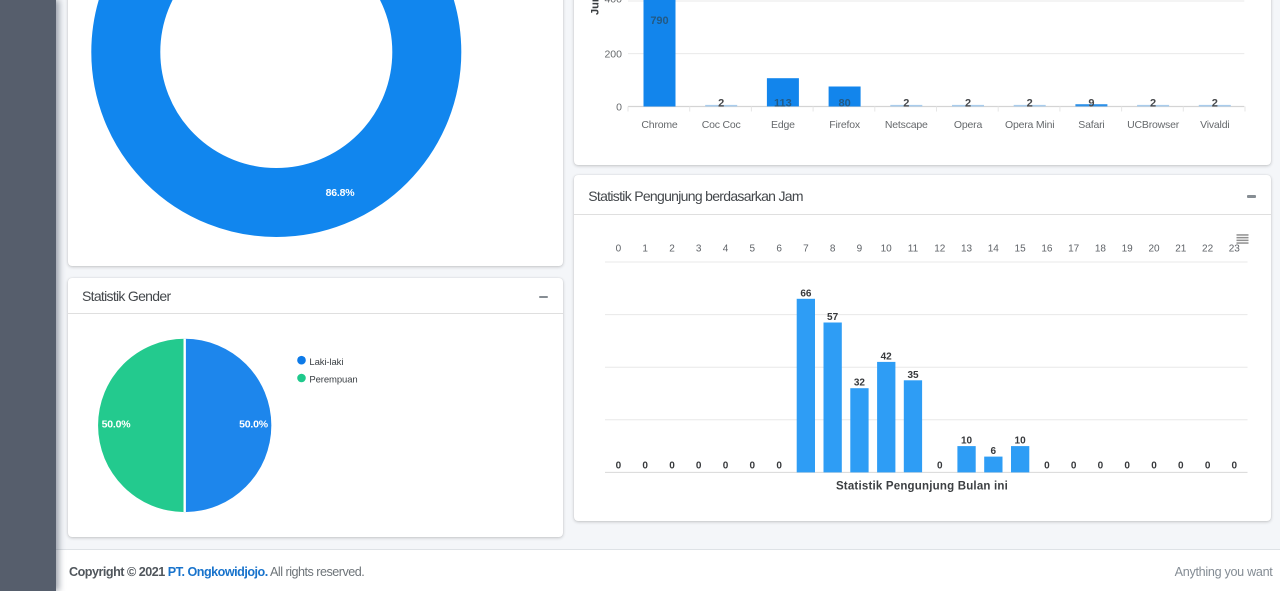 This screenshot has height=591, width=1280. Describe the element at coordinates (726, 248) in the screenshot. I see `svg-text: 4` at that location.